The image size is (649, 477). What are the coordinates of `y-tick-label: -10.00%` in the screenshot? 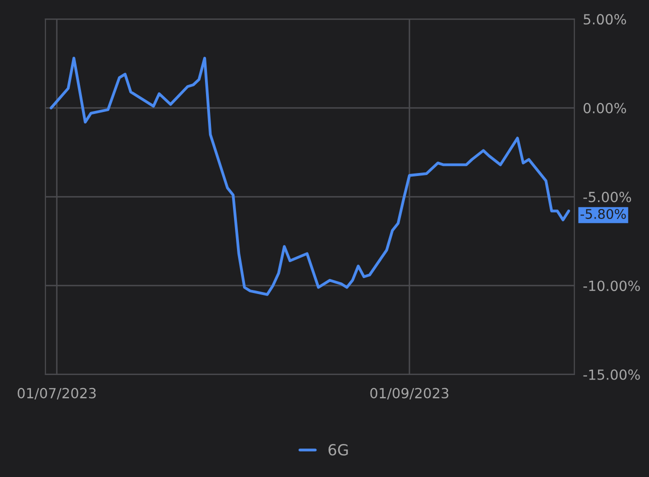 It's located at (611, 286).